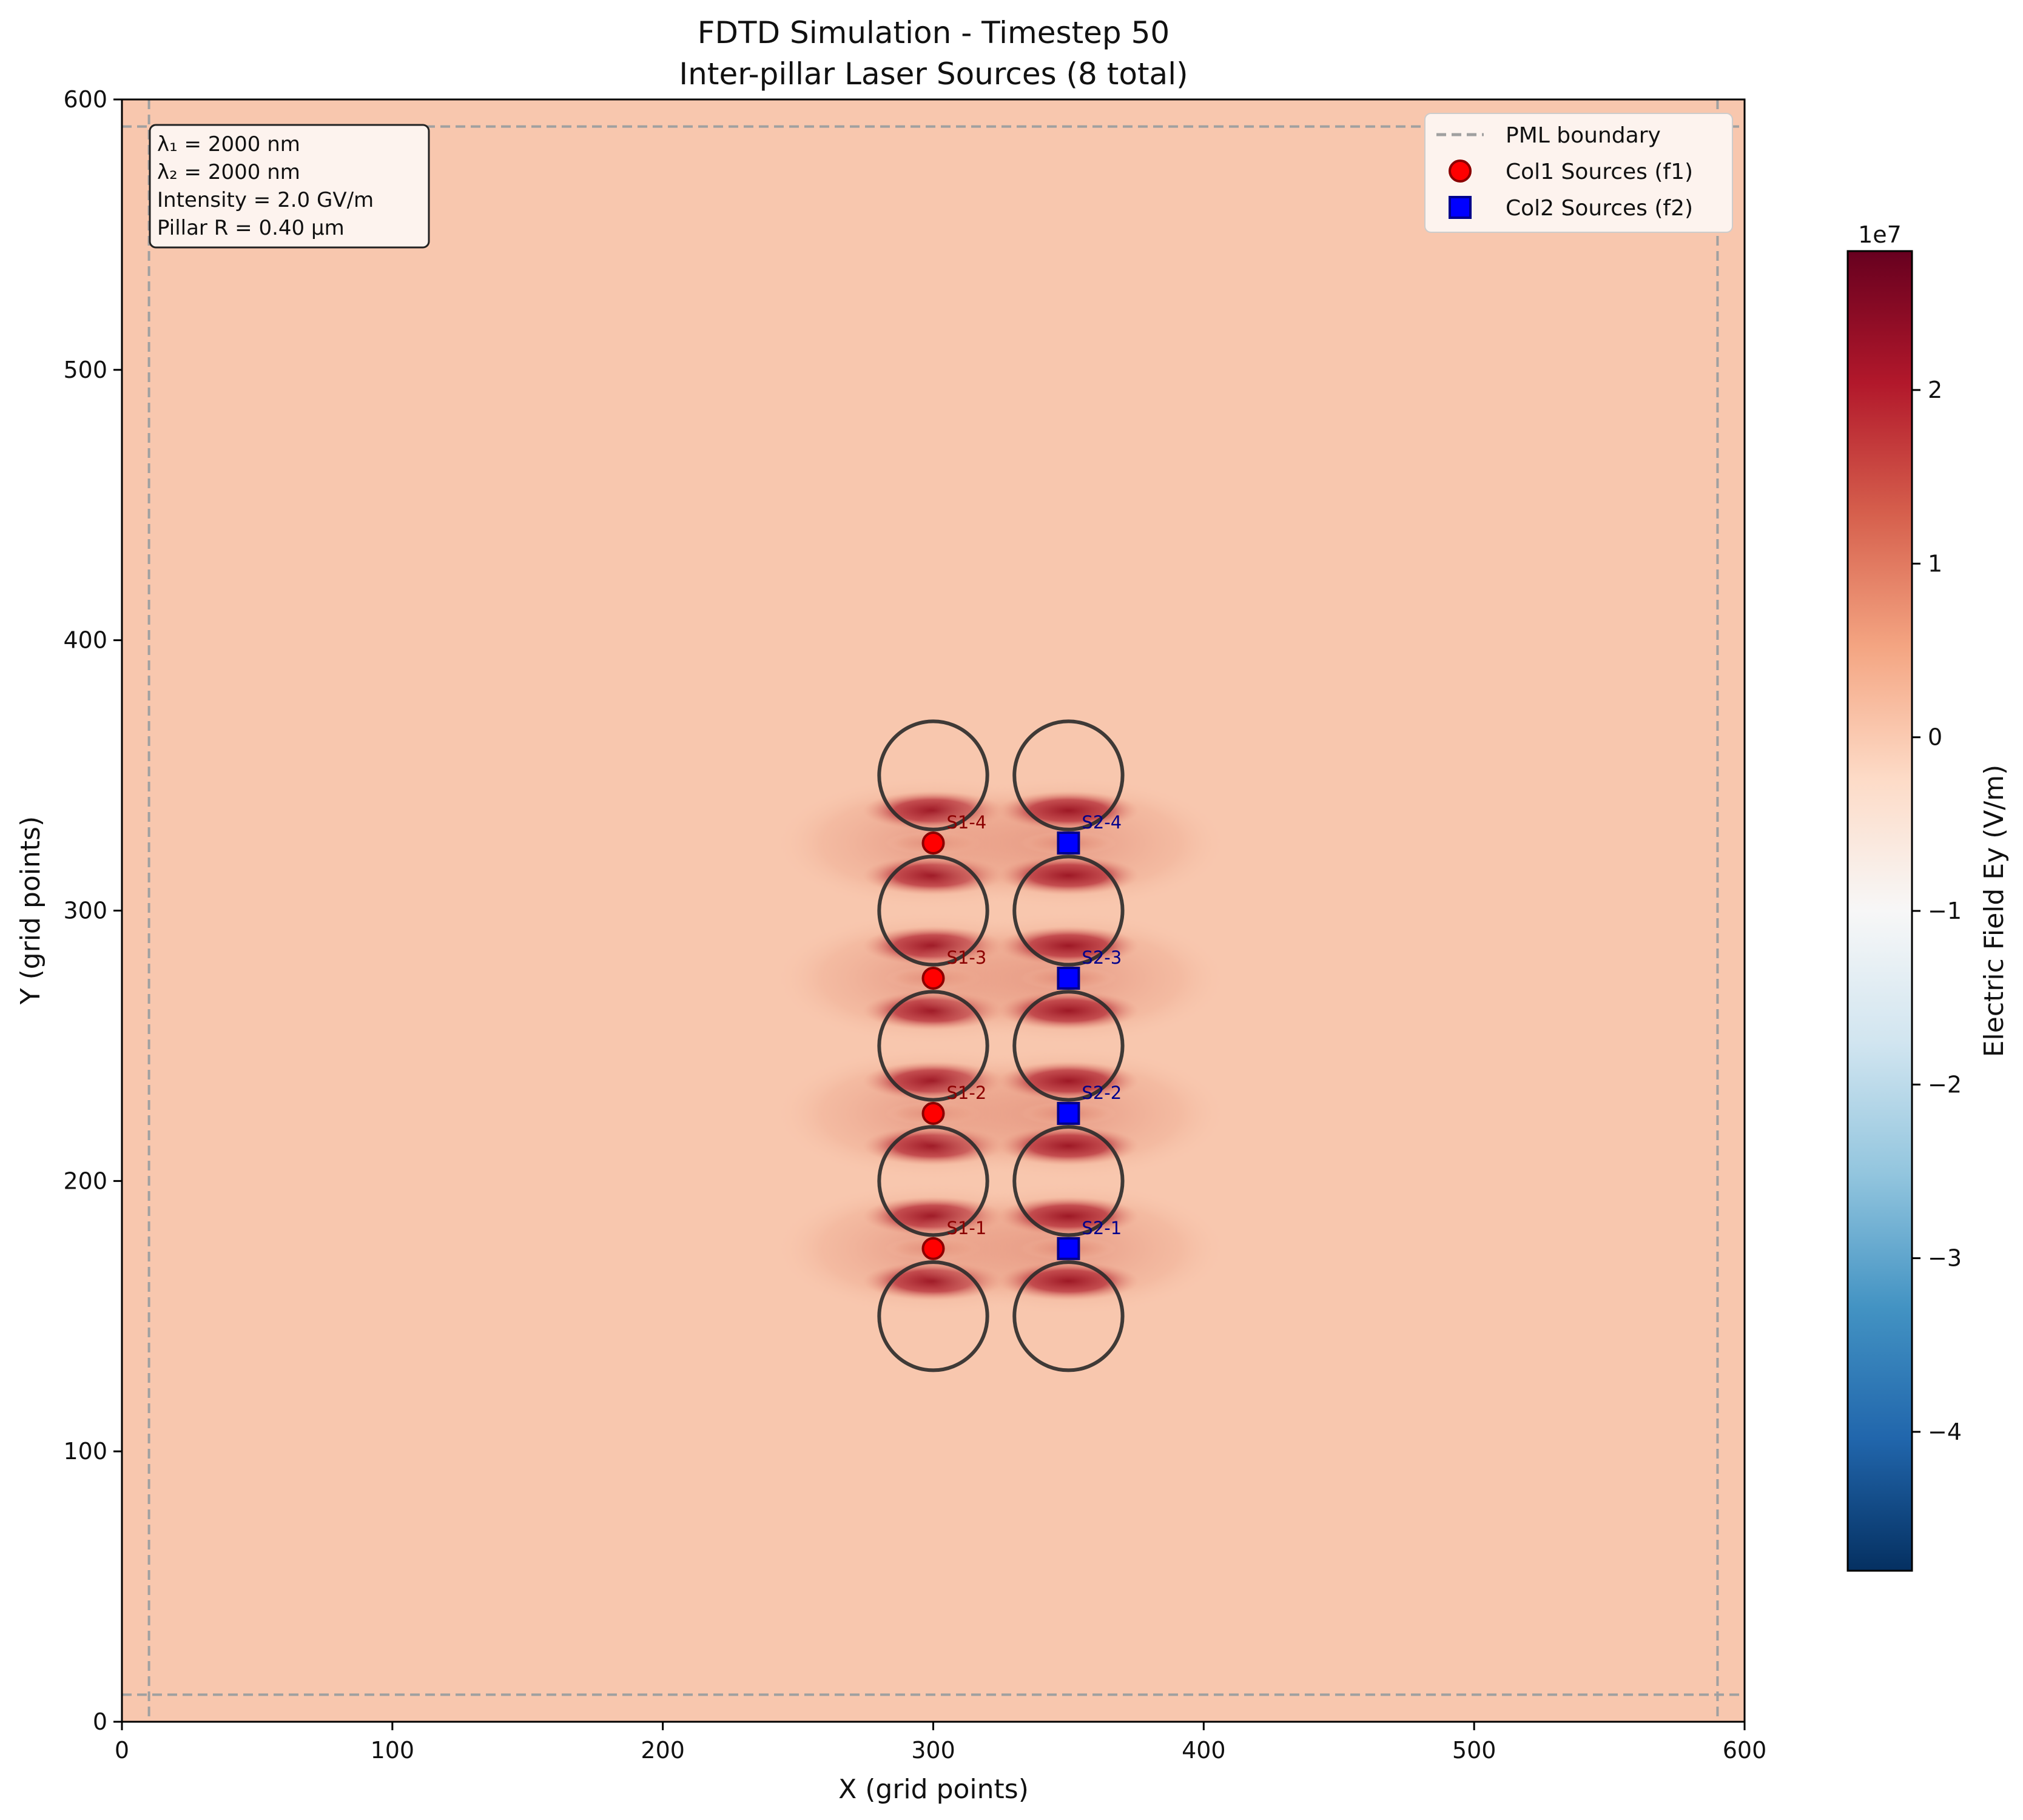  What do you see at coordinates (1102, 1228) in the screenshot?
I see `source-label: S2-1` at bounding box center [1102, 1228].